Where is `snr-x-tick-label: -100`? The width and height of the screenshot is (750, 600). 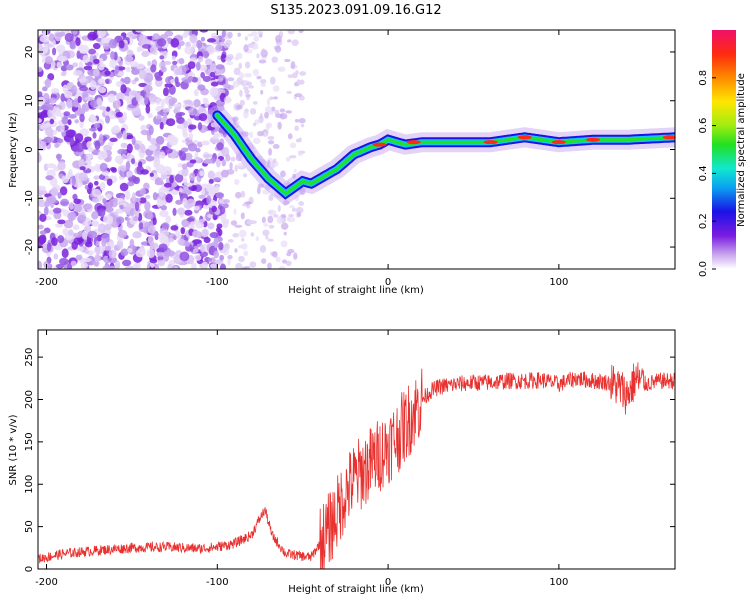
snr-x-tick-label: -100 is located at coordinates (217, 582).